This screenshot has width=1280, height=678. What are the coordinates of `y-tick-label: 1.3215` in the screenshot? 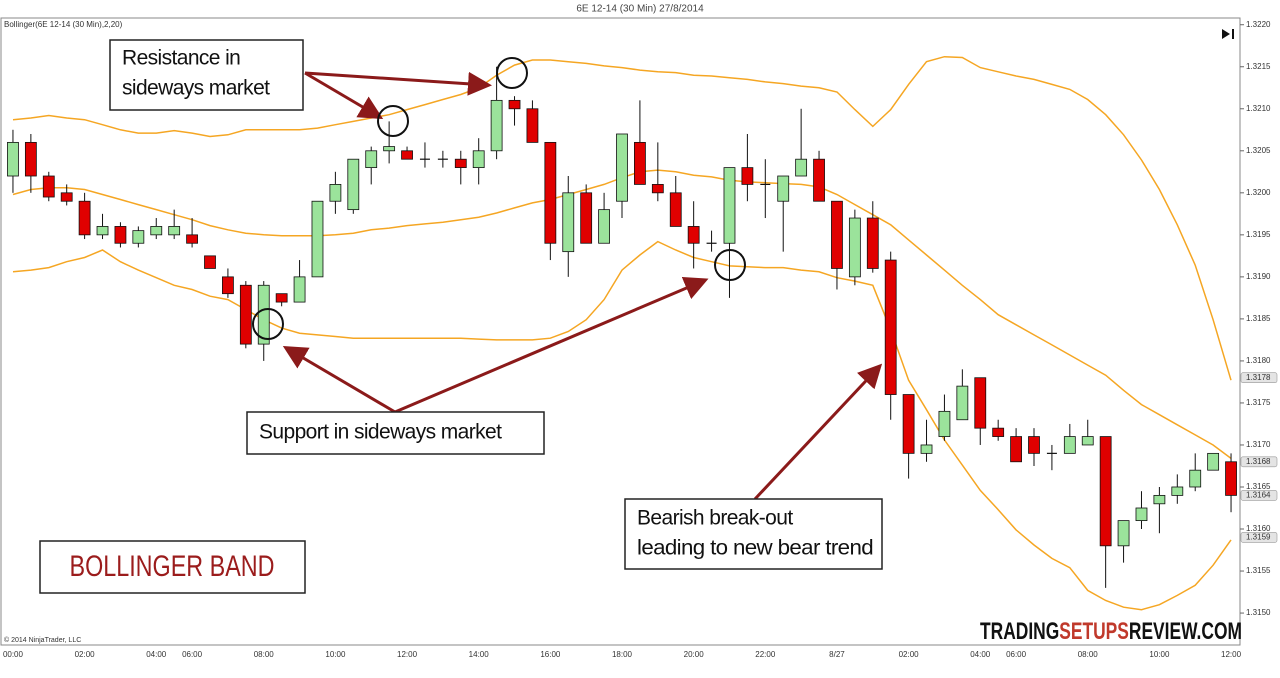 It's located at (1258, 66).